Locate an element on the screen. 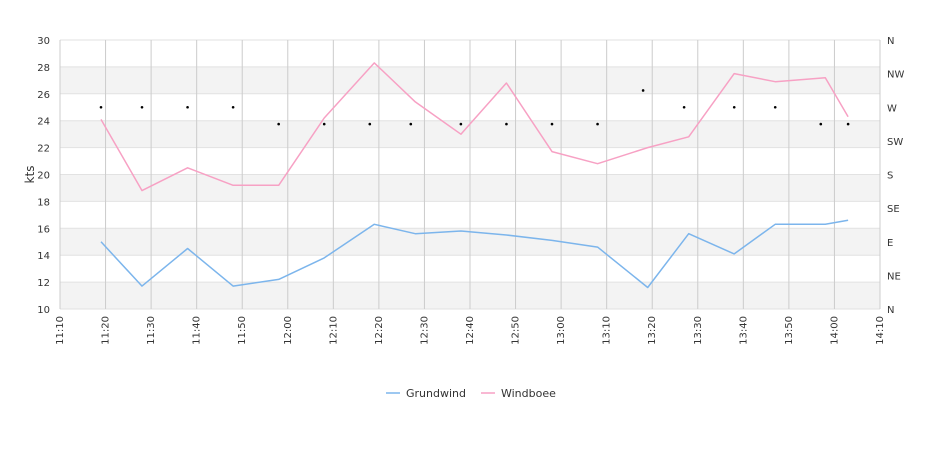 This screenshot has height=450, width=940. x-tick-label: 12:10 is located at coordinates (333, 330).